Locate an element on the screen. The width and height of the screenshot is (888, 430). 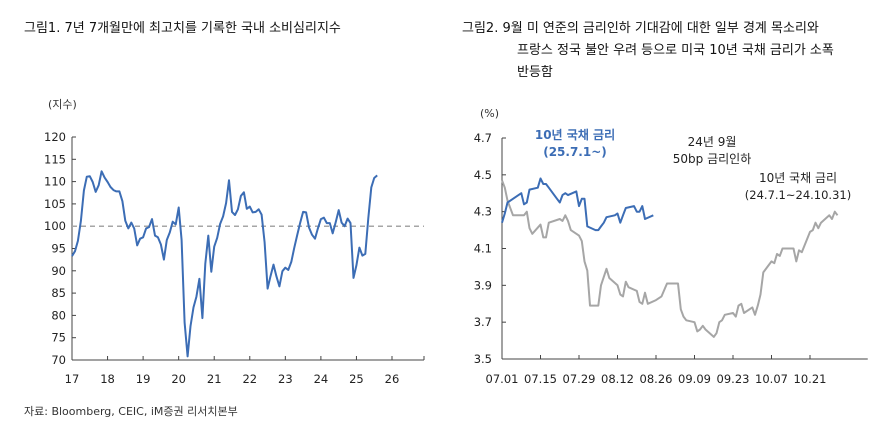
x-tick-label: 20 is located at coordinates (178, 379).